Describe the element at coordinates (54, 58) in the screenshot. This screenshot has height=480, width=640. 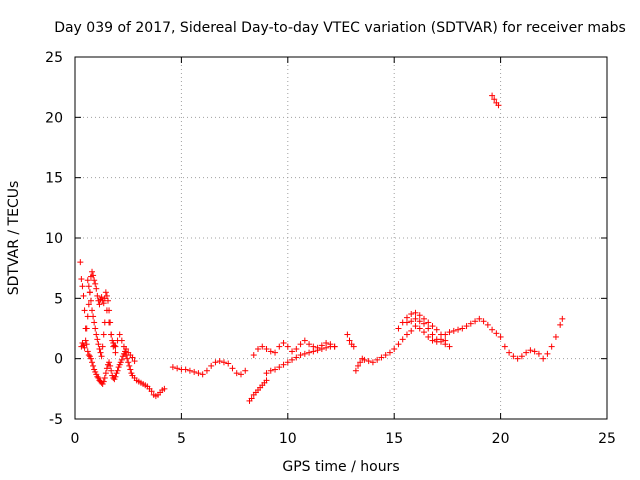
I see `y-tick-label: 25` at that location.